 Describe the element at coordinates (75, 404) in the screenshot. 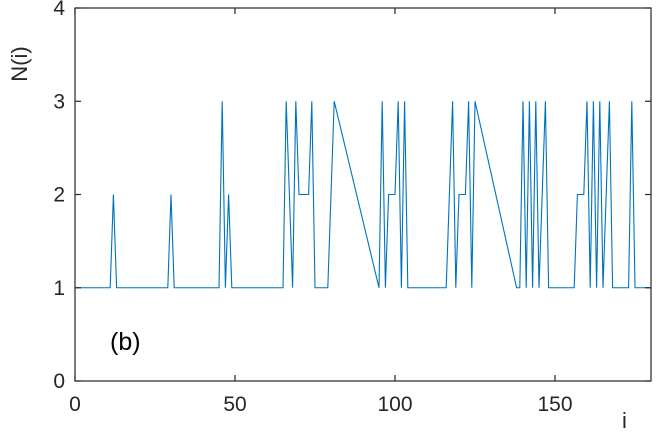

I see `x-tick-label: 0` at that location.